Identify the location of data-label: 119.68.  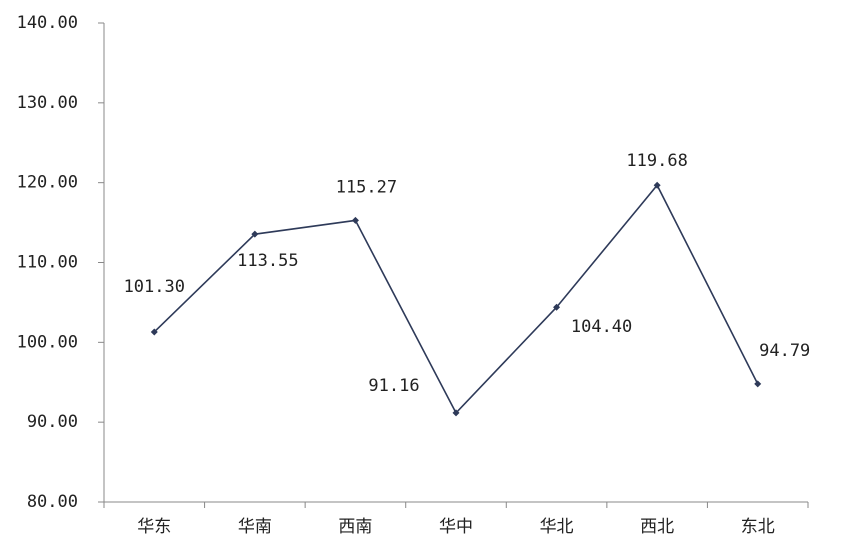
(656, 161).